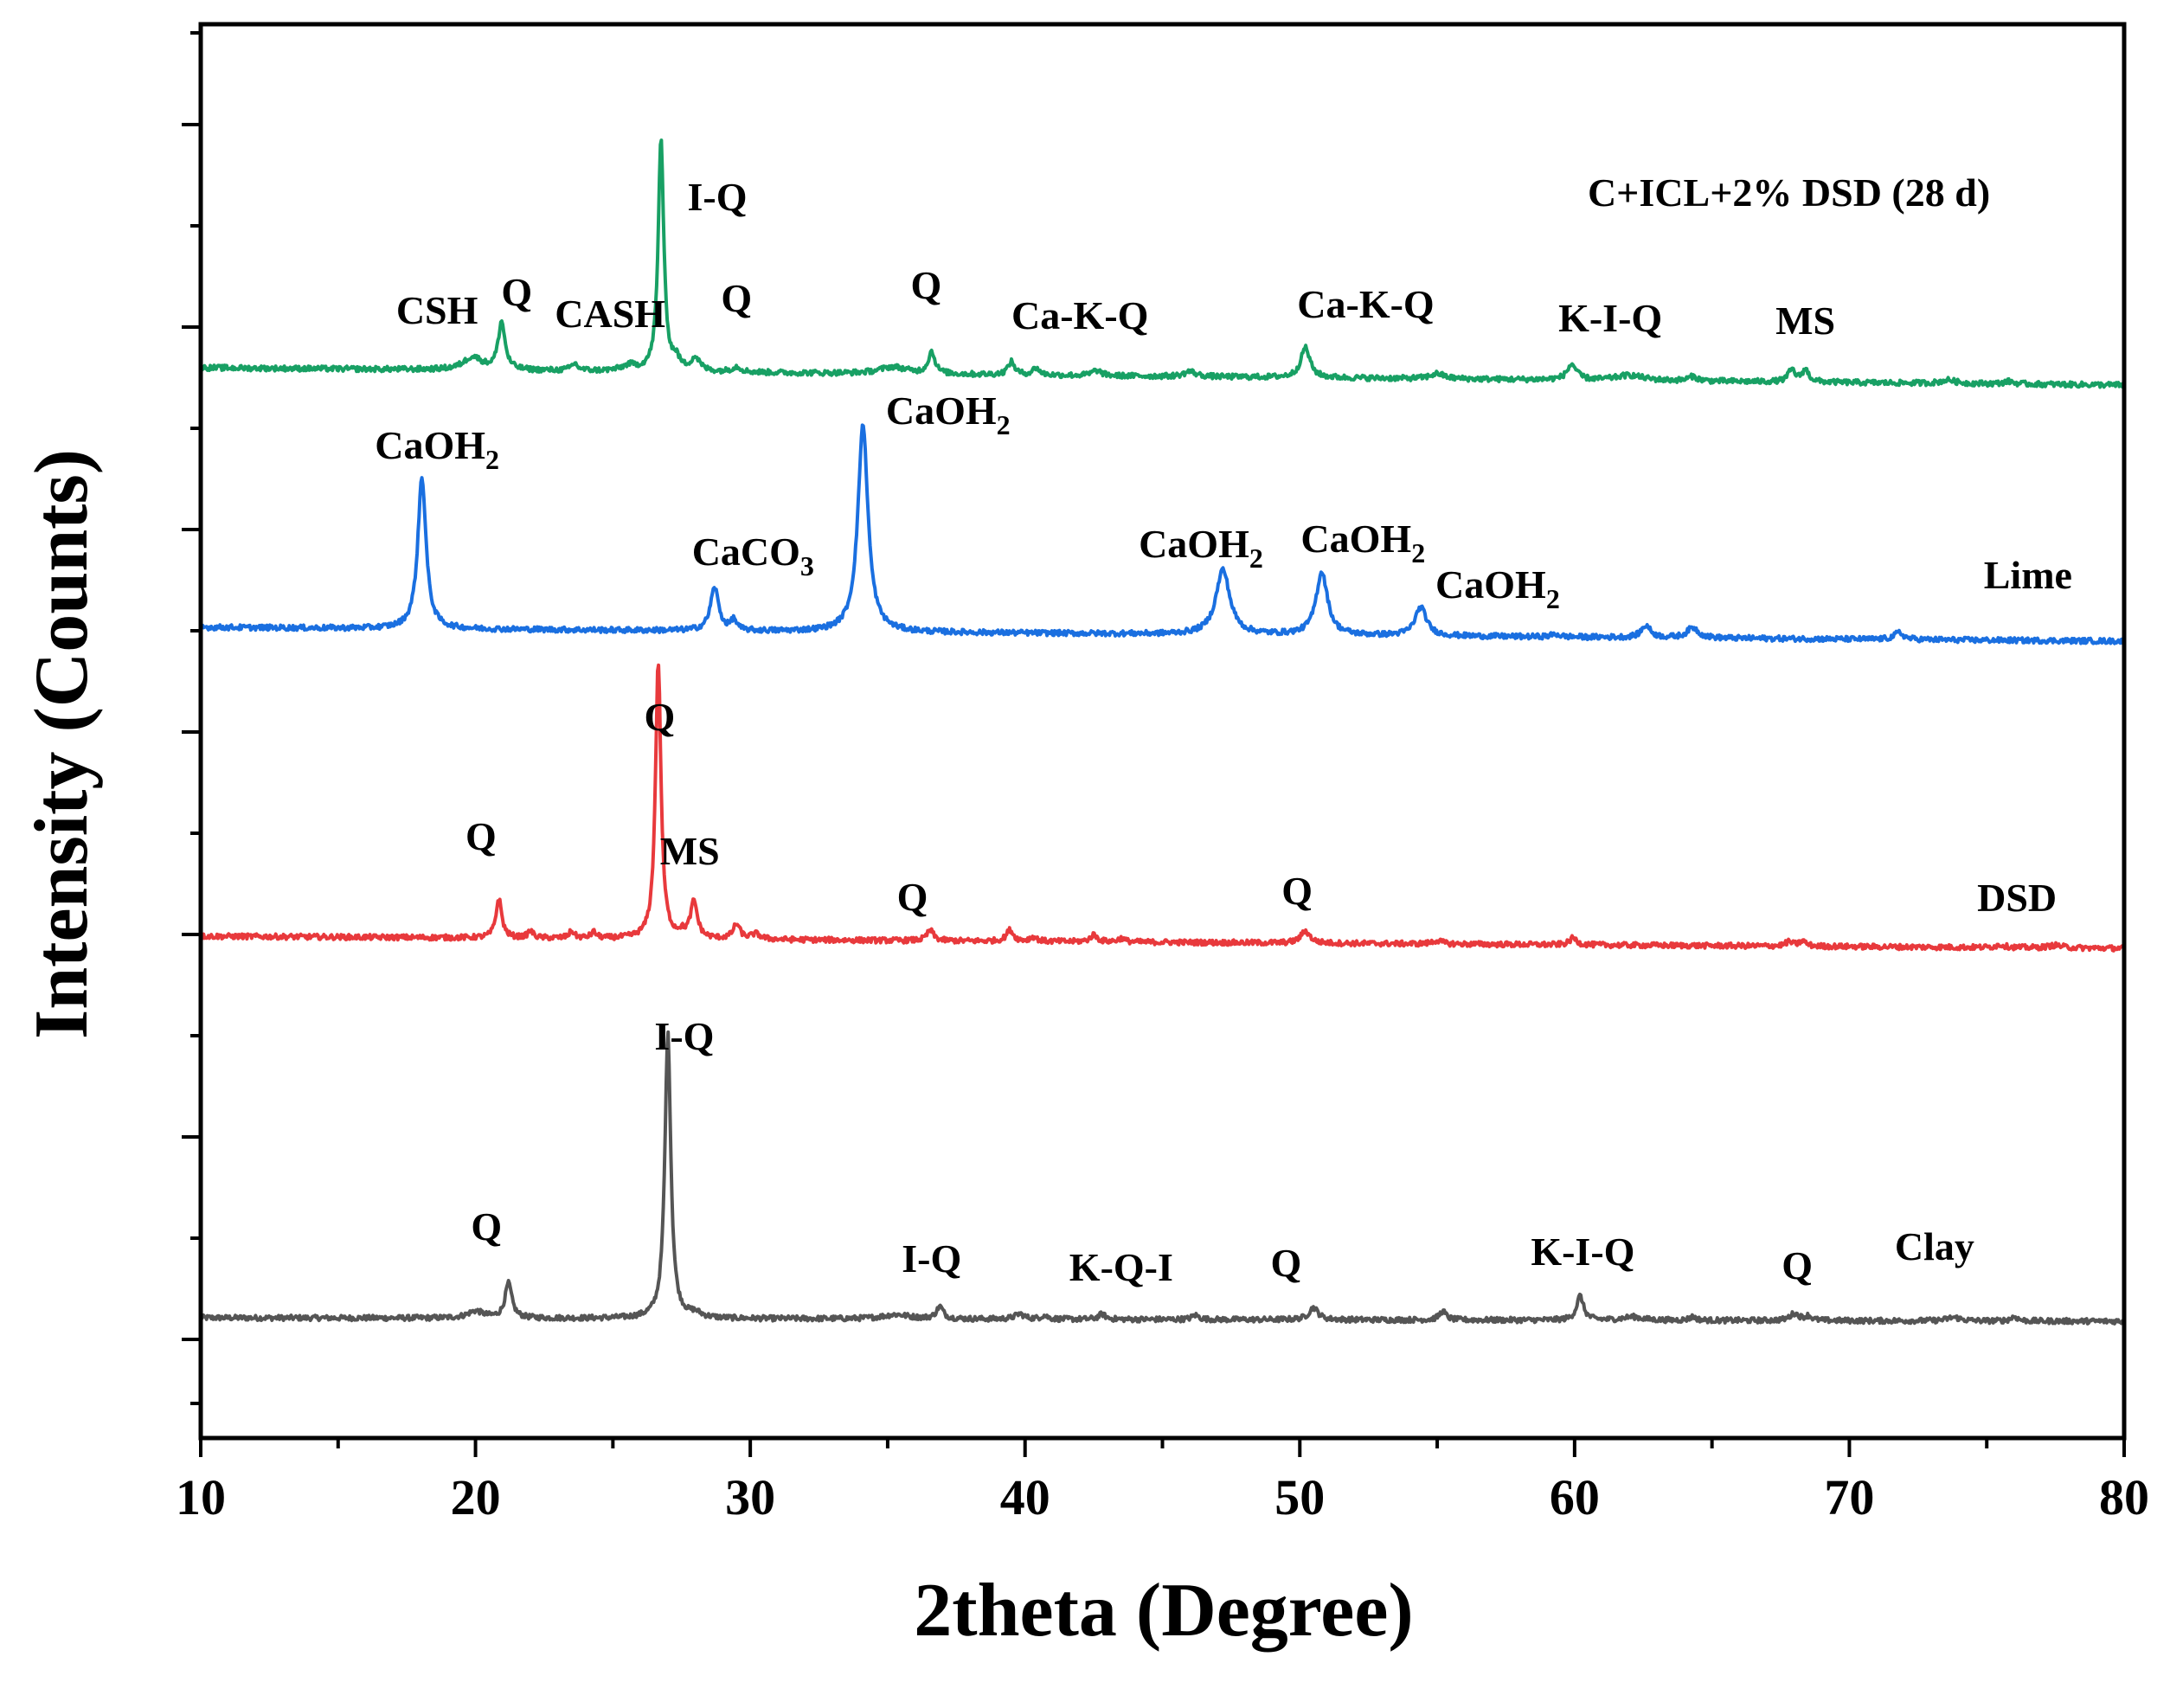 The width and height of the screenshot is (2170, 1708). I want to click on peak-label: CASH, so click(610, 314).